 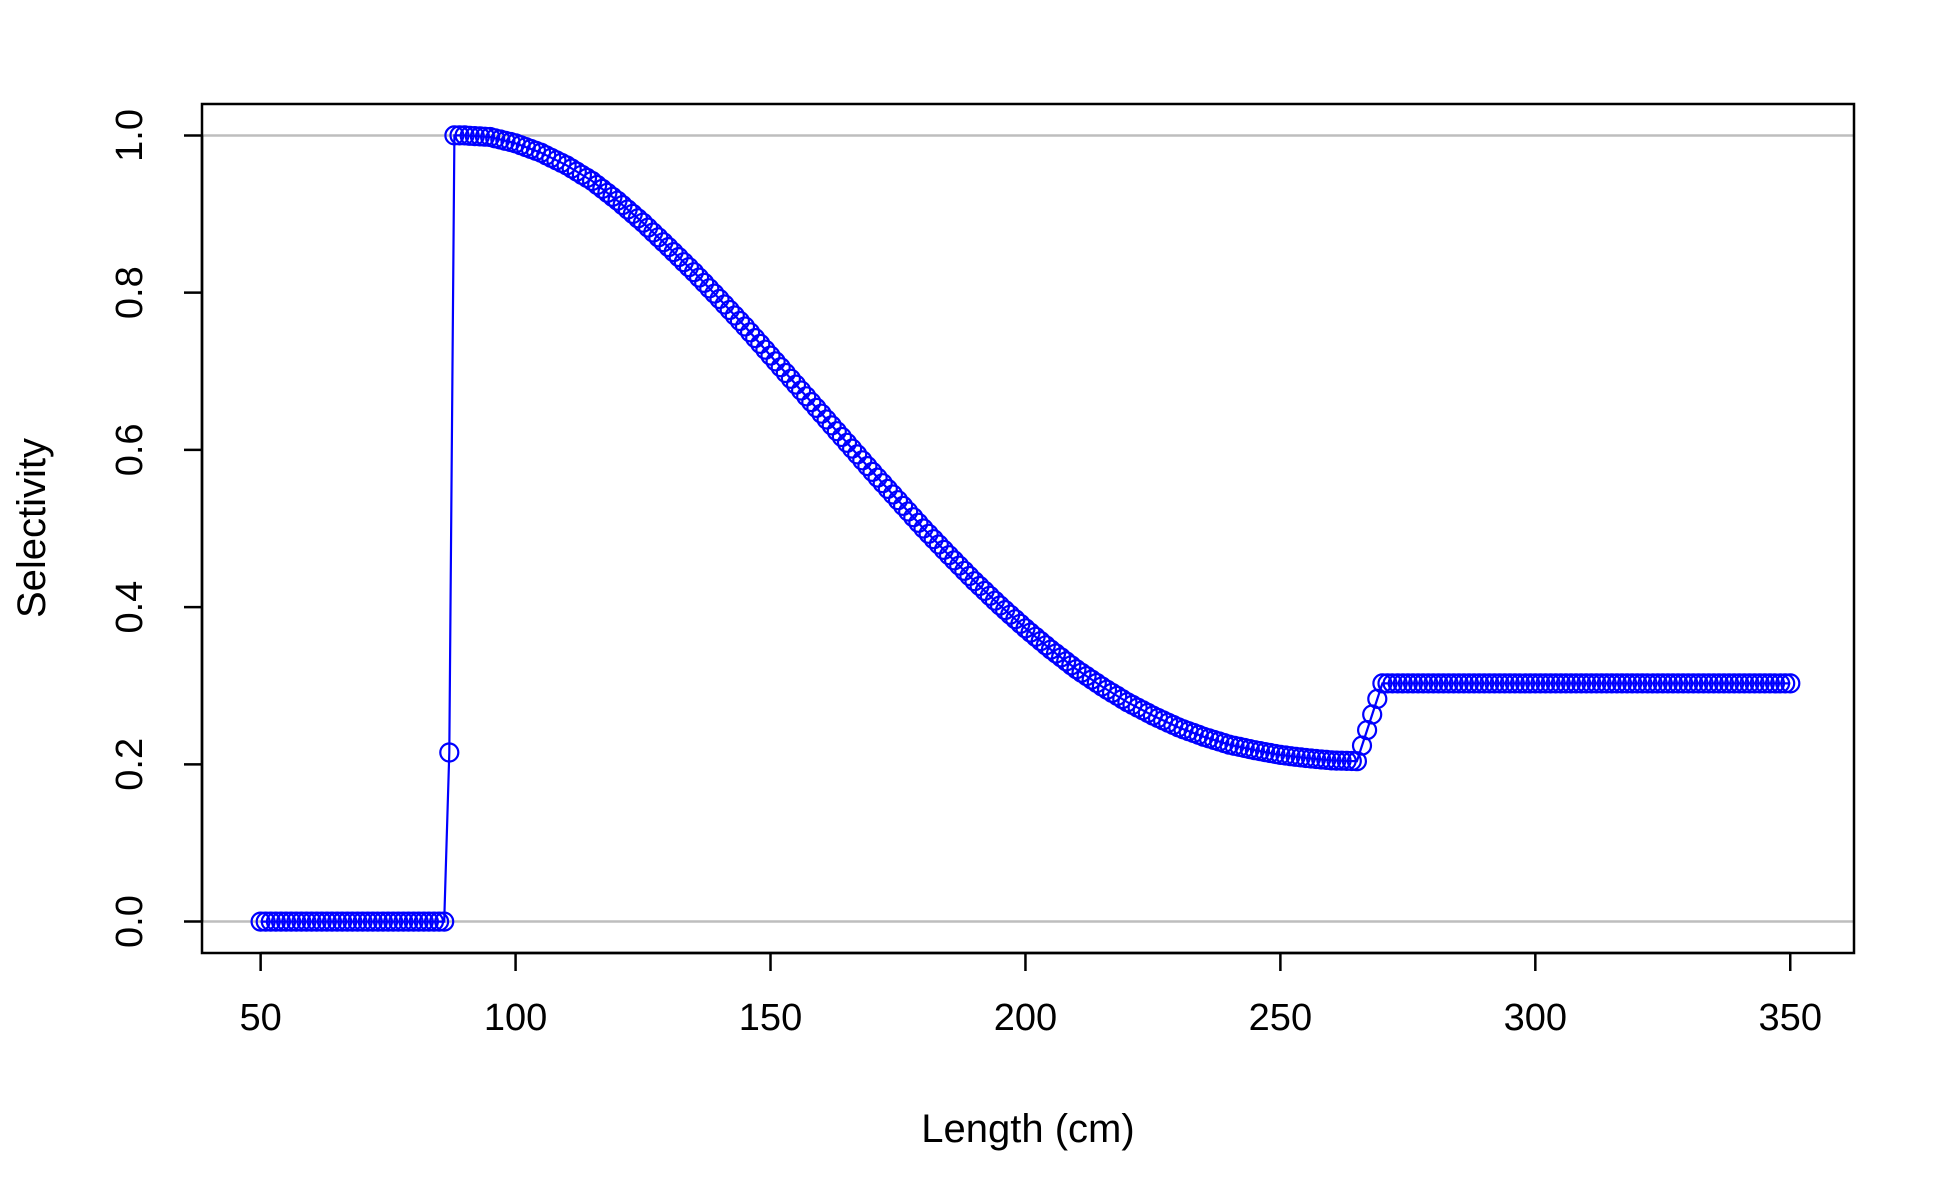 I want to click on x-tick-label: 100, so click(x=515, y=1018).